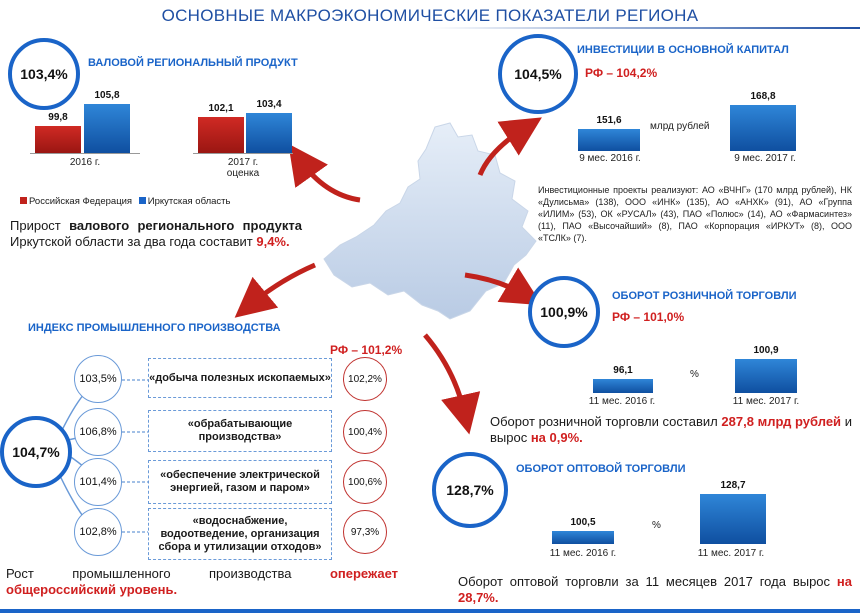 The image size is (860, 613). Describe the element at coordinates (40, 225) in the screenshot. I see `grp-text-a: Прирост` at that location.